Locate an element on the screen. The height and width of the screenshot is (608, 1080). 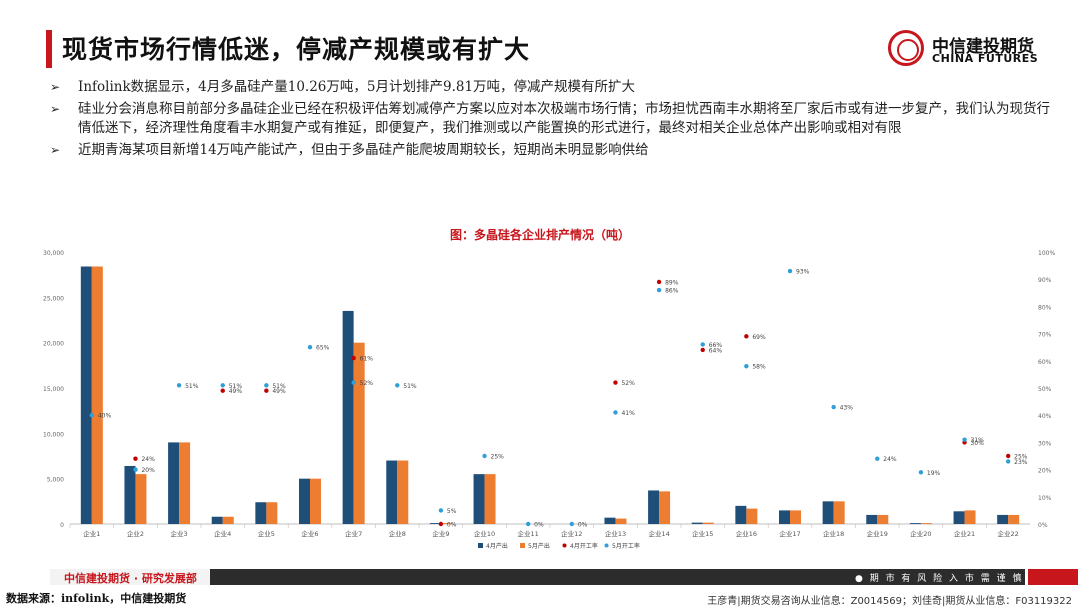
legend-label: 4月产出 is located at coordinates (497, 546).